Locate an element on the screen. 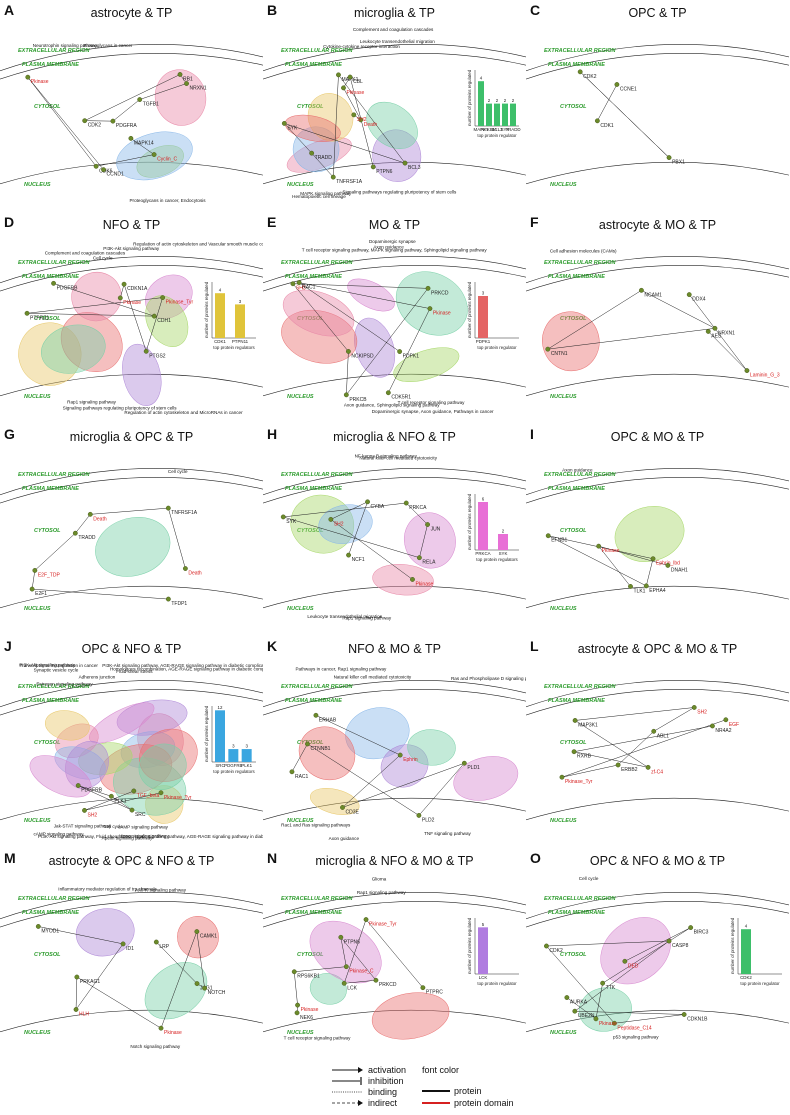 The height and width of the screenshot is (1115, 790). protein-domain-label: Peptidase_C14 is located at coordinates (634, 1028).